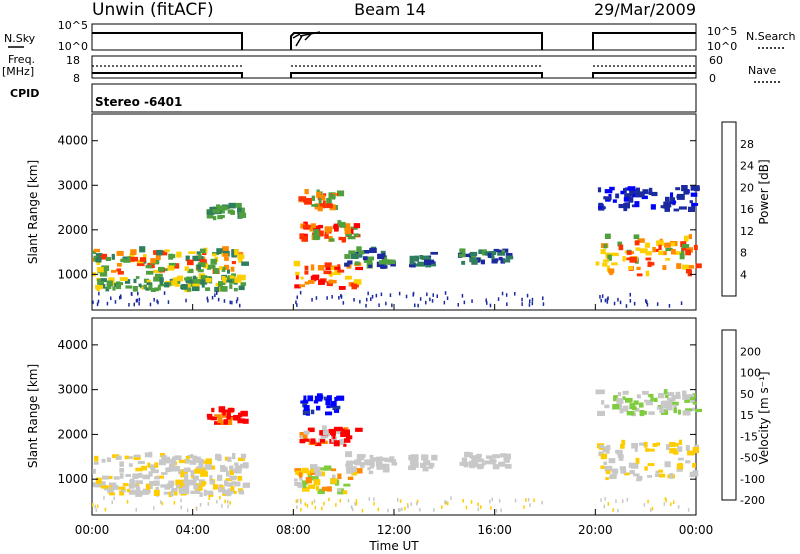  I want to click on x-tick-label: 00:00, so click(92, 530).